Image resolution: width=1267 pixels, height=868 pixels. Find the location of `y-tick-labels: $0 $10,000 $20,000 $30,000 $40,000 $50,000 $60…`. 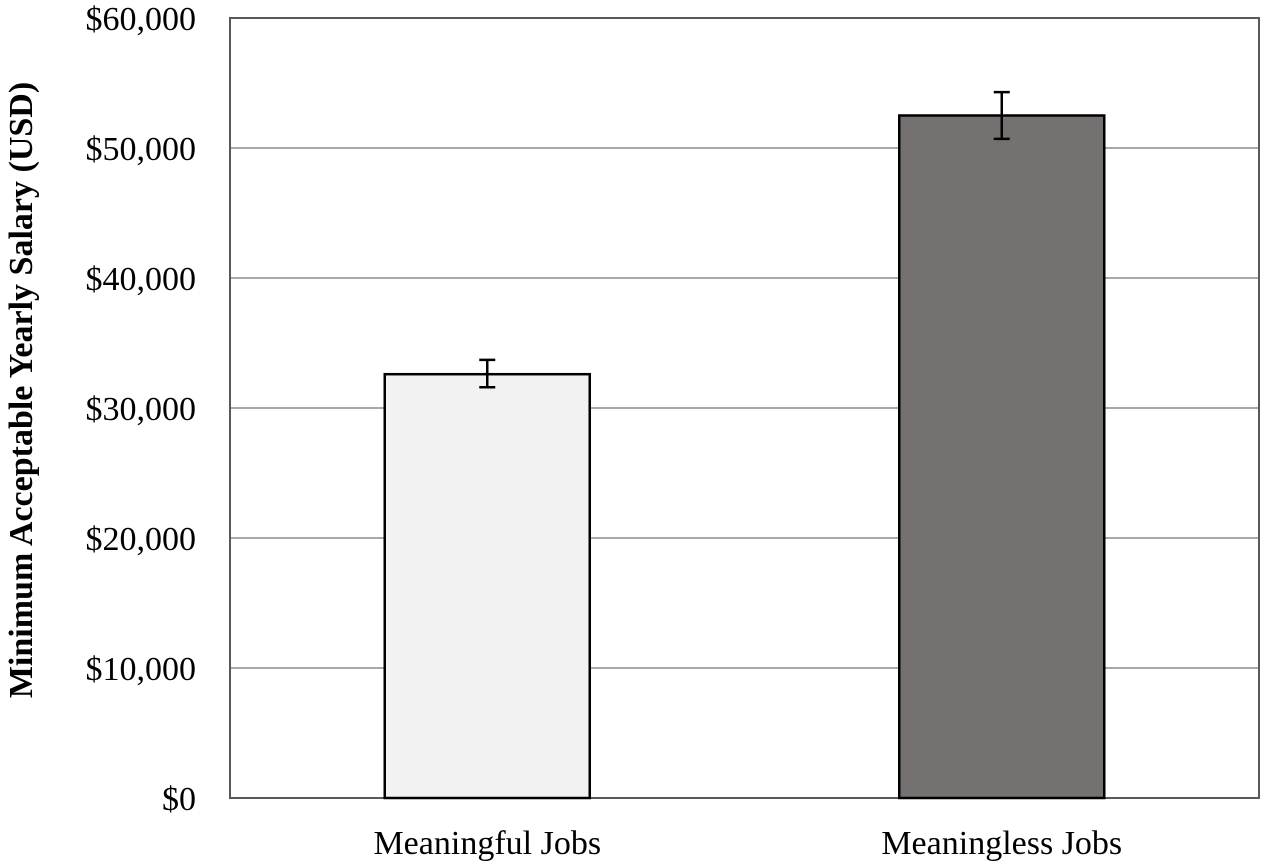

y-tick-labels: $0 $10,000 $20,000 $30,000 $40,000 $50,000 $60… is located at coordinates (141, 409).